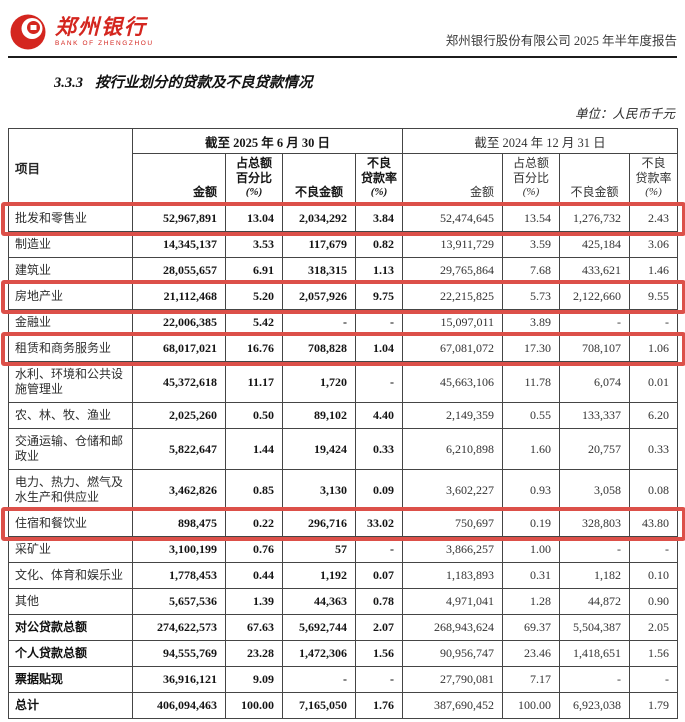 This screenshot has height=722, width=685. Describe the element at coordinates (254, 218) in the screenshot. I see `value-cell: 13.04` at that location.